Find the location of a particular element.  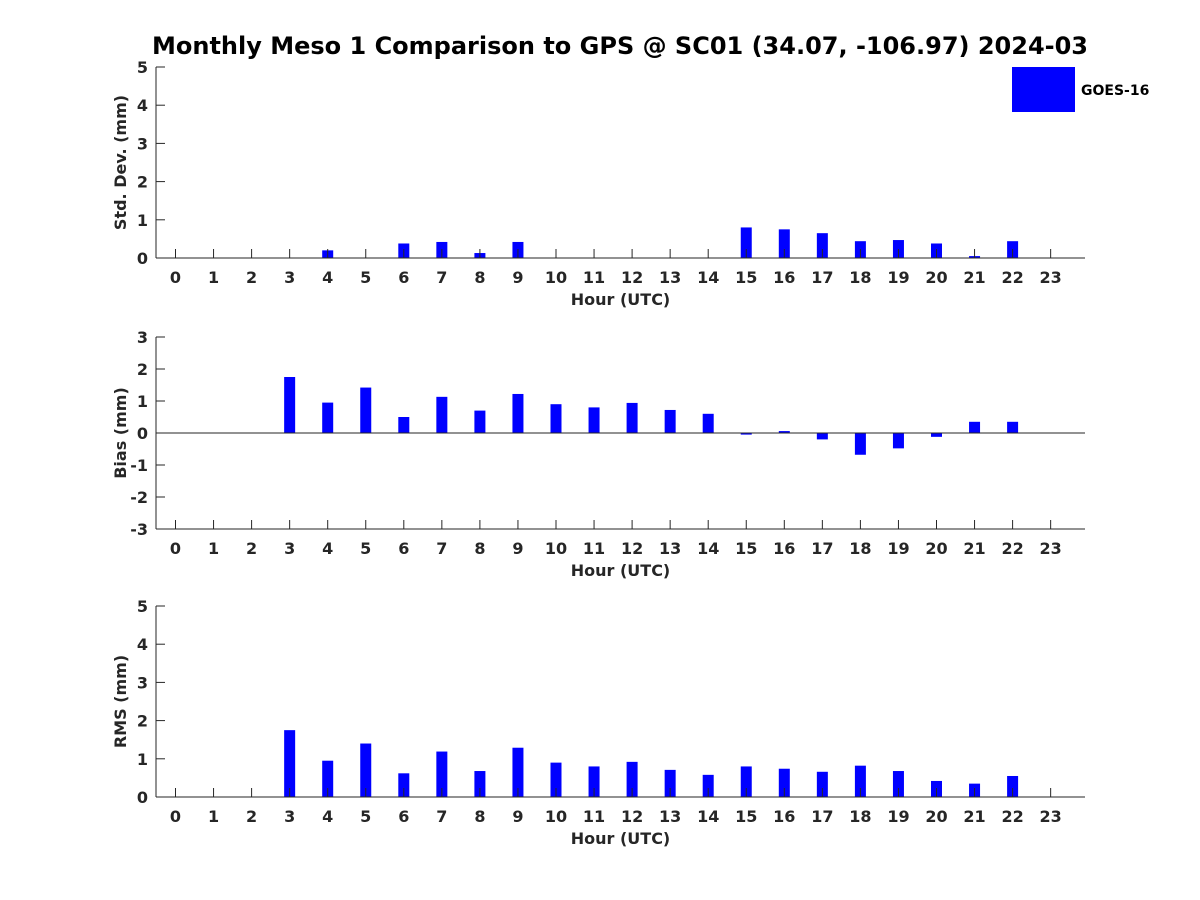

x-tick-label: 11 is located at coordinates (594, 816).